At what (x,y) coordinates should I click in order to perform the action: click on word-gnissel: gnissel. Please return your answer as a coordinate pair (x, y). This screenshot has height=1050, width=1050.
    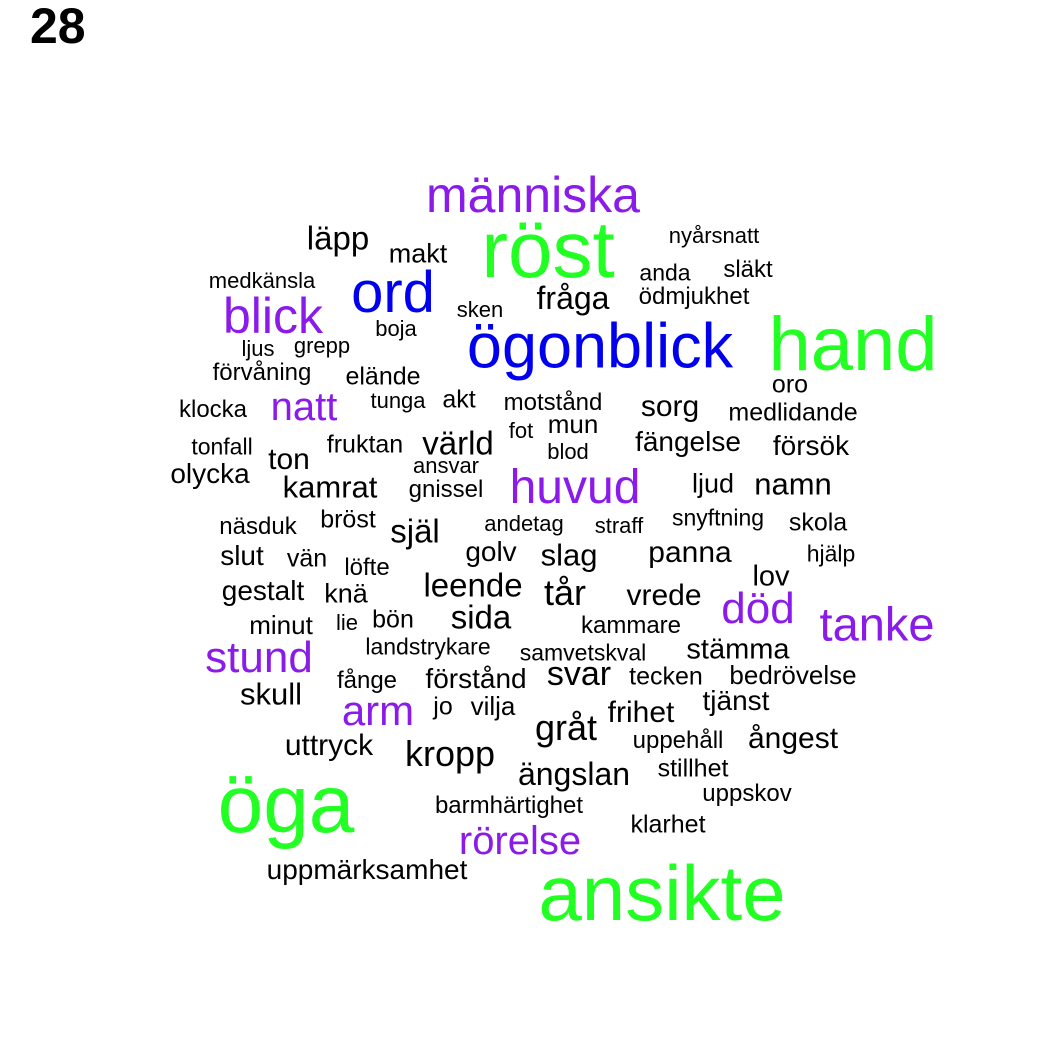
    Looking at the image, I should click on (446, 489).